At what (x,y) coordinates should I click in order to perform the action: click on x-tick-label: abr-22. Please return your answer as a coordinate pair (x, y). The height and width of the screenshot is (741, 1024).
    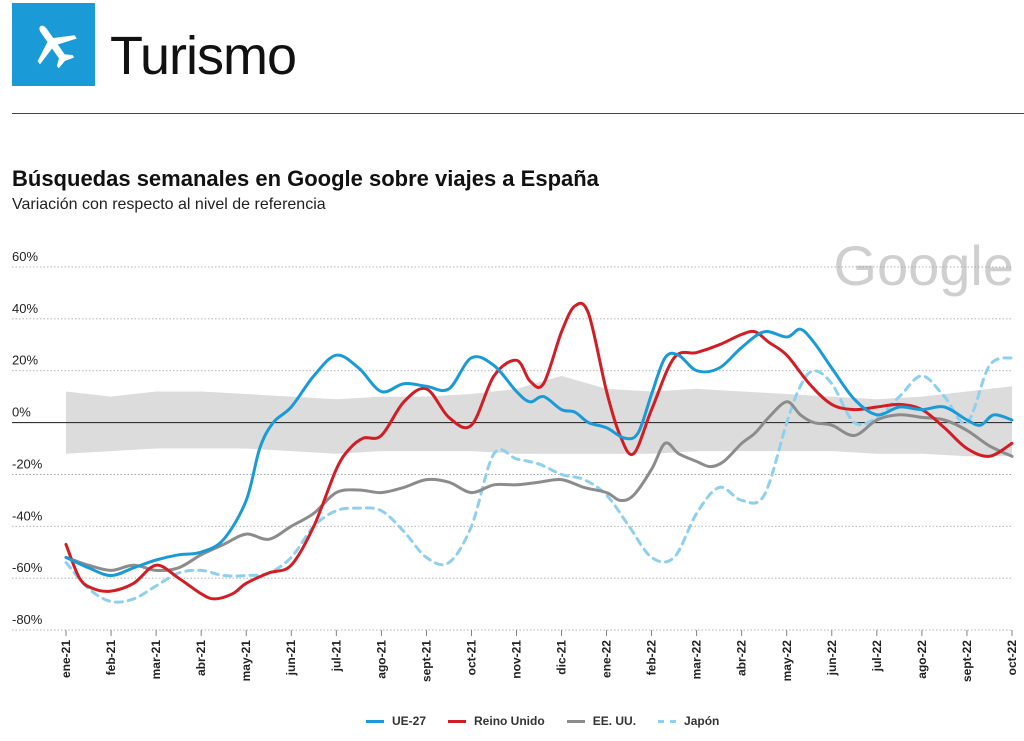
    Looking at the image, I should click on (742, 658).